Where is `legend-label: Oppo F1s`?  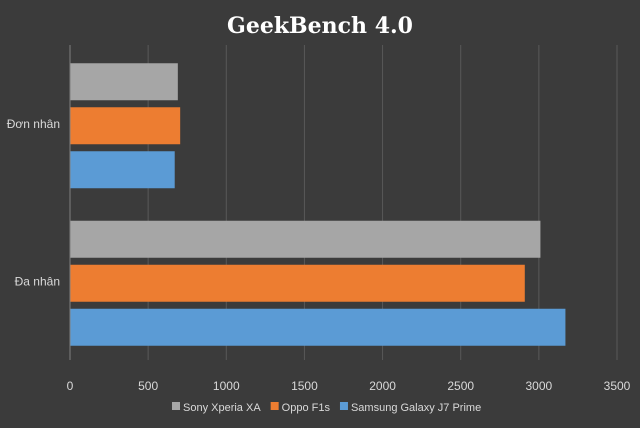 legend-label: Oppo F1s is located at coordinates (306, 408).